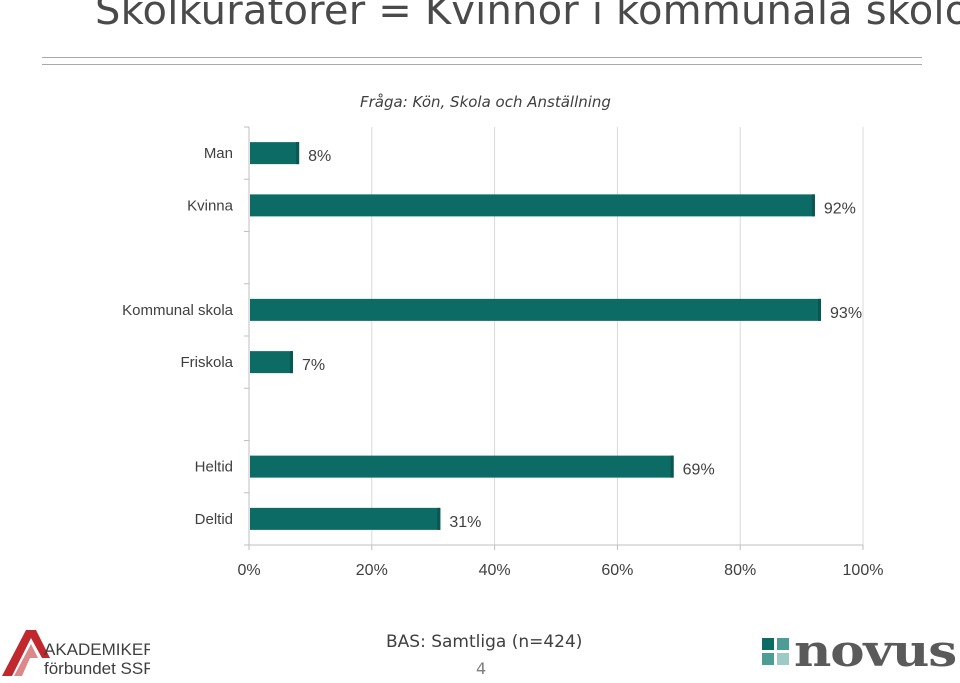  Describe the element at coordinates (783, 659) in the screenshot. I see `novus-square-4-icon` at that location.